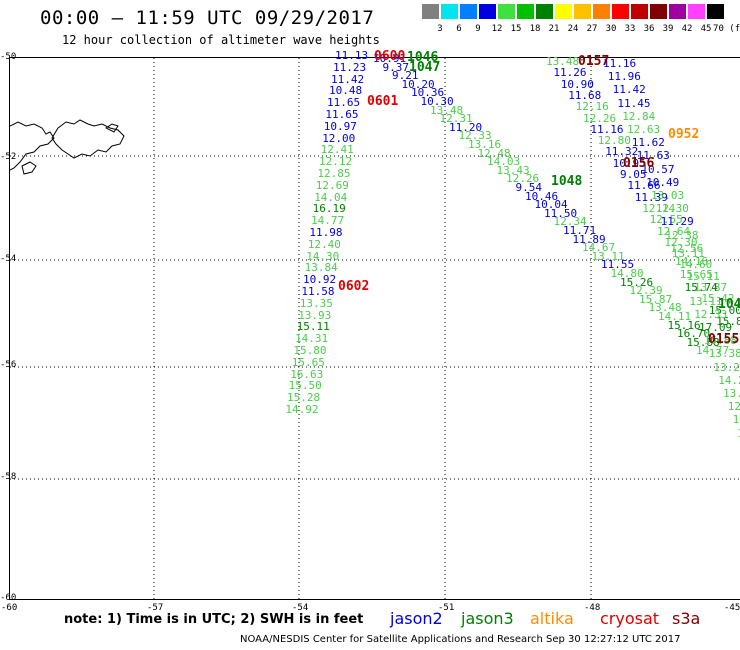 The width and height of the screenshot is (740, 650). I want to click on wave-height-value: 12.31, so click(456, 119).